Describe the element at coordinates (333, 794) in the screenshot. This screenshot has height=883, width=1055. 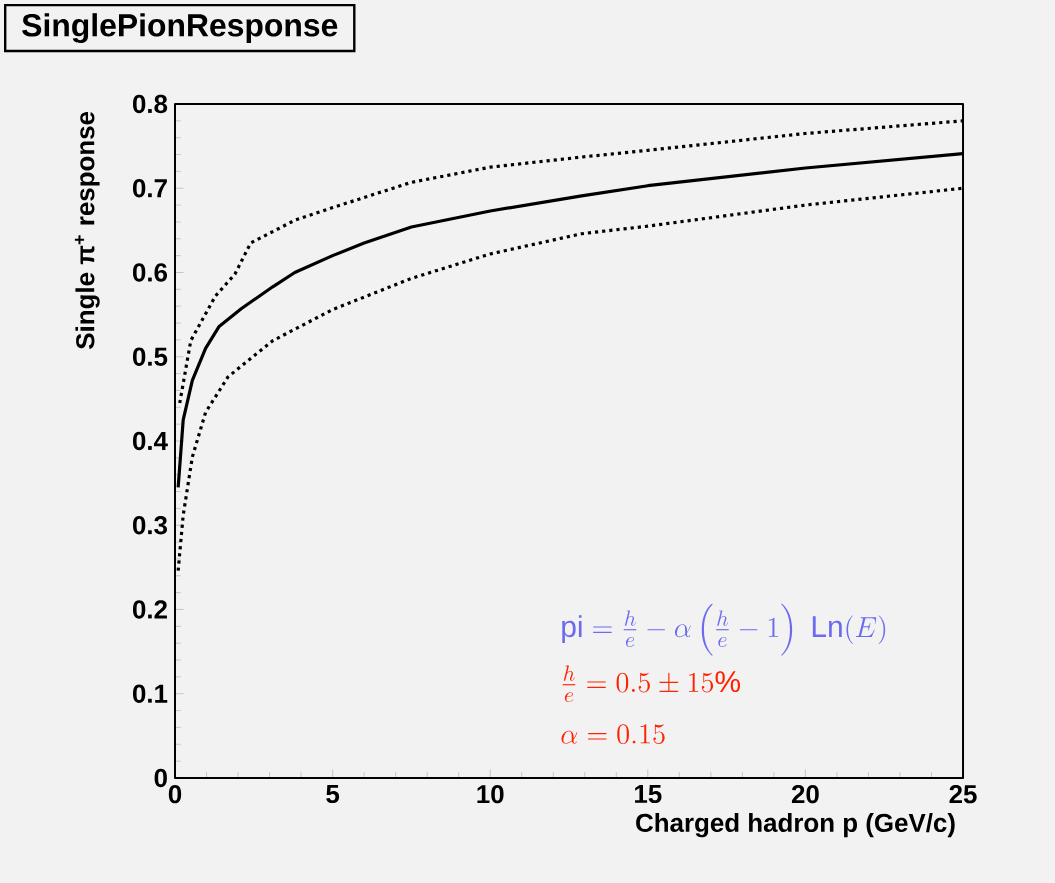
I see `x-tick-label: 5` at that location.